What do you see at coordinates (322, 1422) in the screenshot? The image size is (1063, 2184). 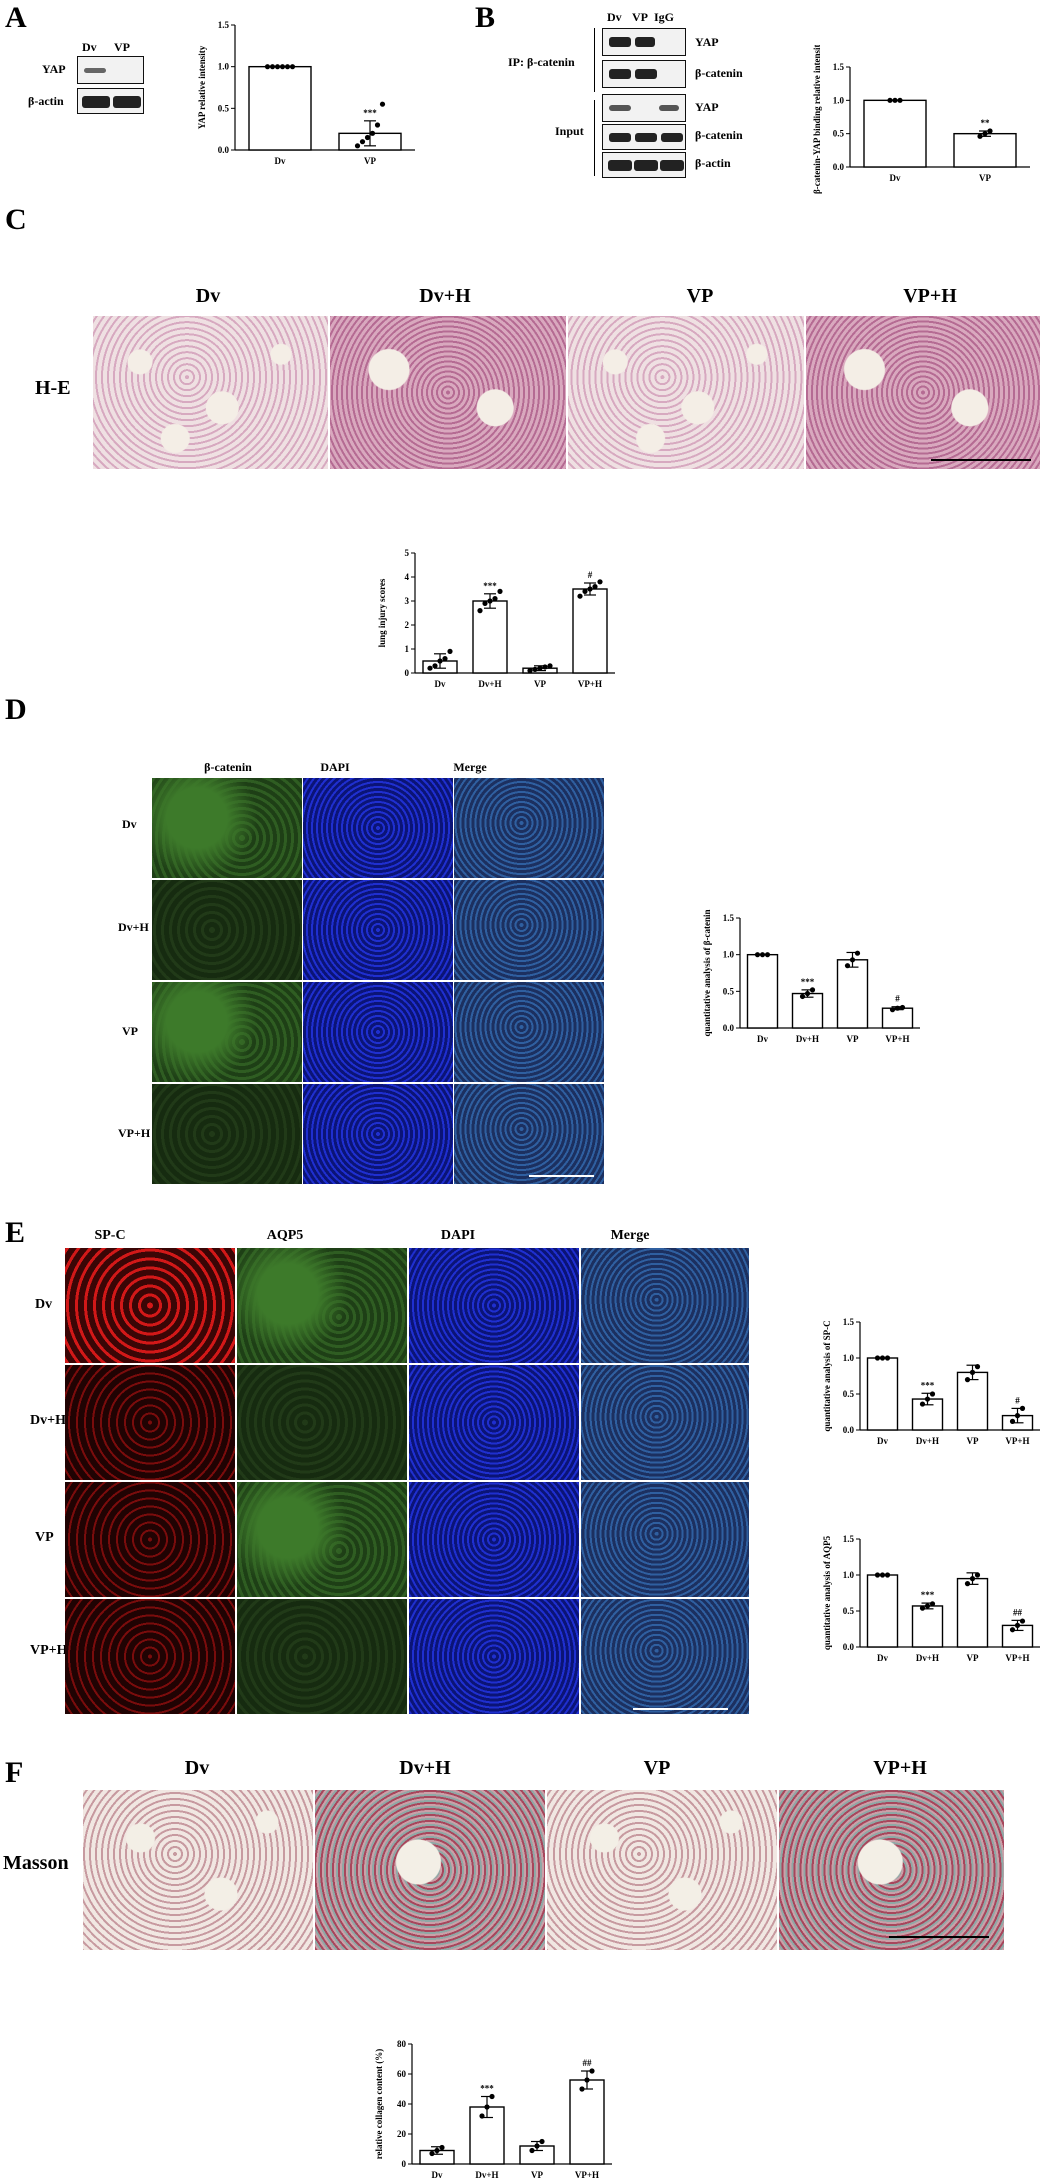 I see `if-aqp5-dv-h` at bounding box center [322, 1422].